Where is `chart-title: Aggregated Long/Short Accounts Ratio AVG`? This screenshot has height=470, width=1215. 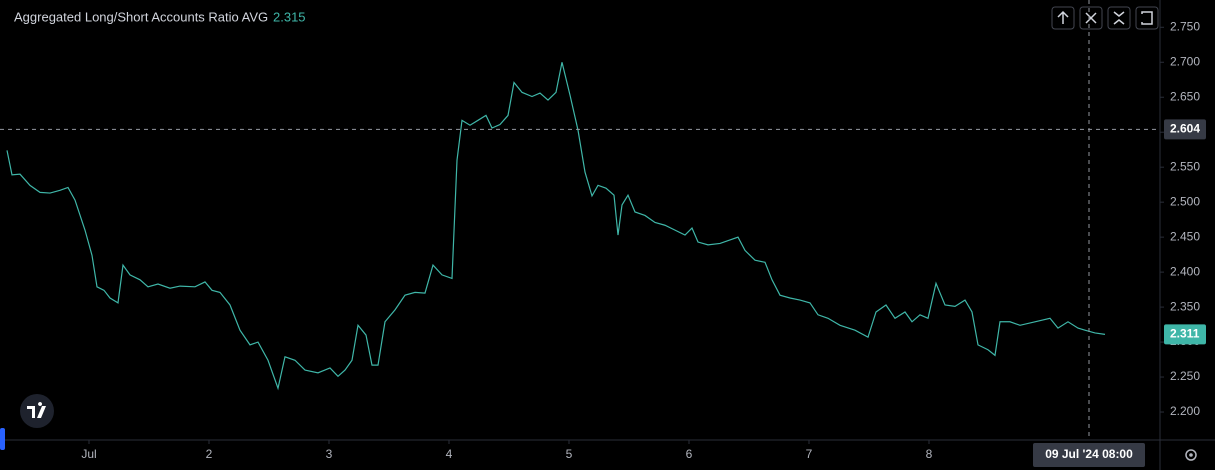
chart-title: Aggregated Long/Short Accounts Ratio AVG is located at coordinates (141, 16).